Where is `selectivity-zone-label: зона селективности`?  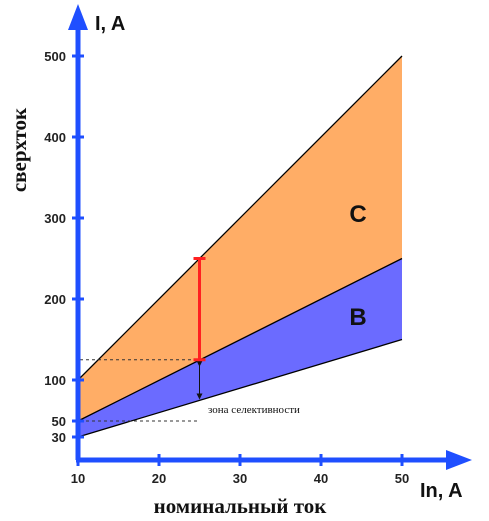
selectivity-zone-label: зона селективности is located at coordinates (254, 410).